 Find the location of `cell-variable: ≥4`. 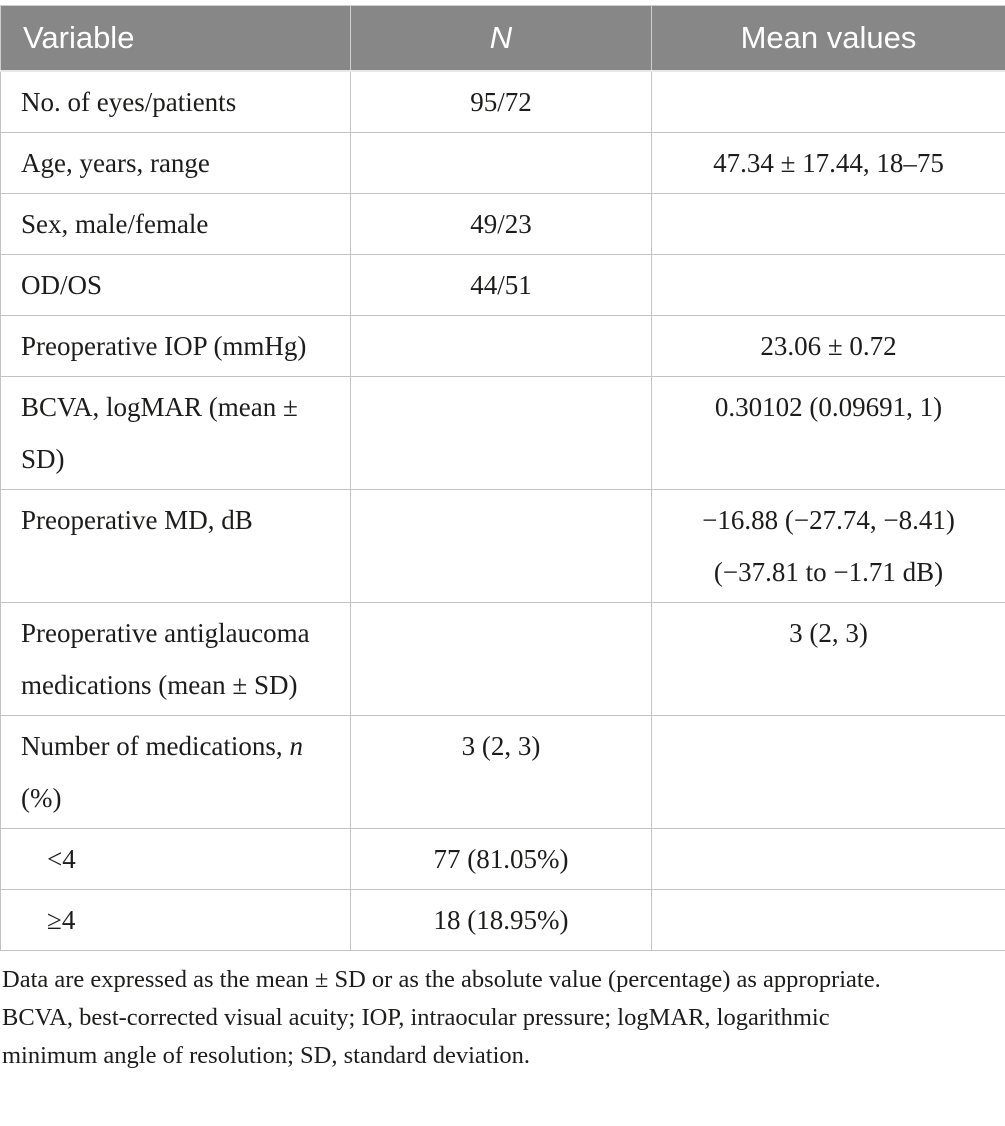

cell-variable: ≥4 is located at coordinates (175, 920).